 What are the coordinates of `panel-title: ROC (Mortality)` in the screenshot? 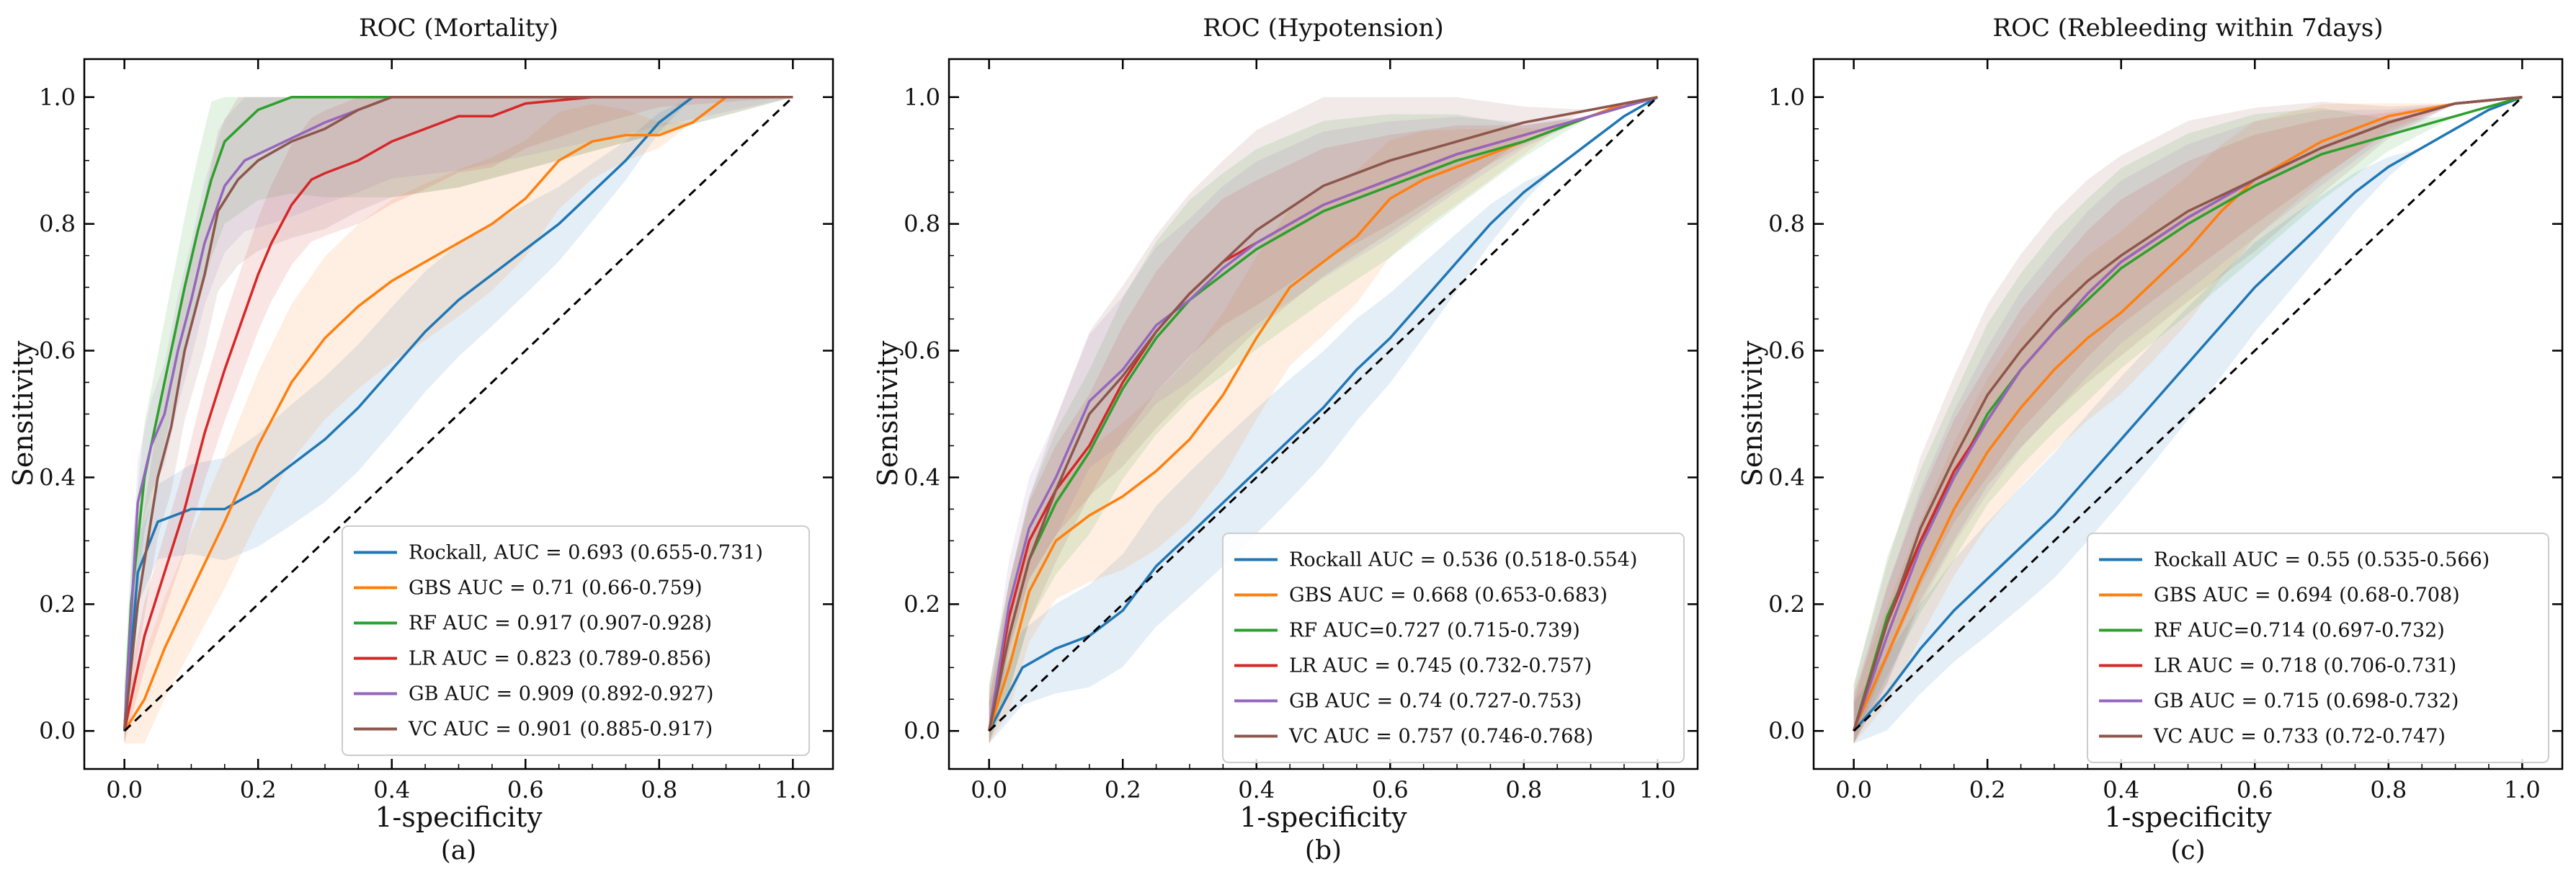 It's located at (458, 28).